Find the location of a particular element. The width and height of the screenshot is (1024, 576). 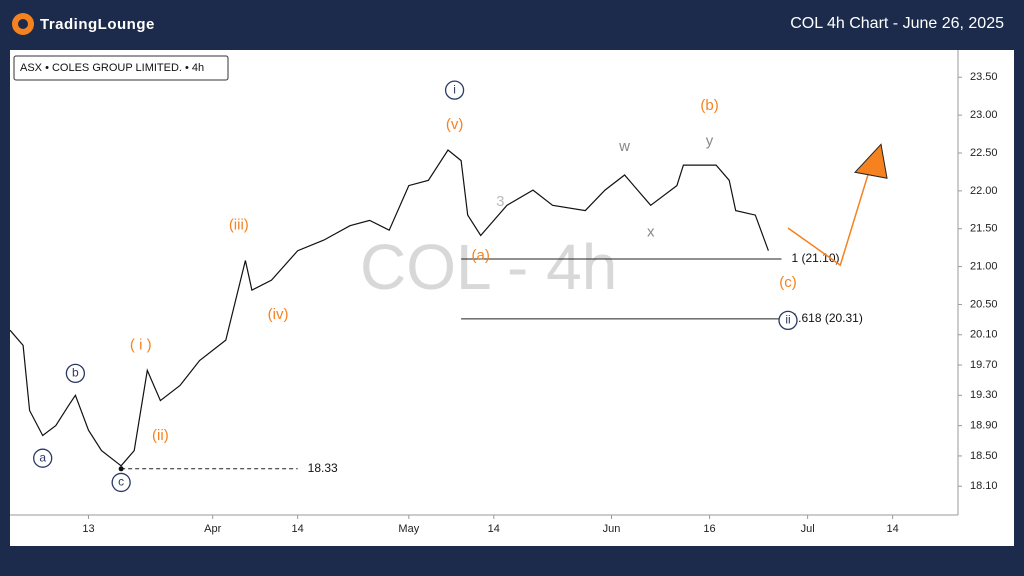

x-tick-label: Apr is located at coordinates (212, 529).